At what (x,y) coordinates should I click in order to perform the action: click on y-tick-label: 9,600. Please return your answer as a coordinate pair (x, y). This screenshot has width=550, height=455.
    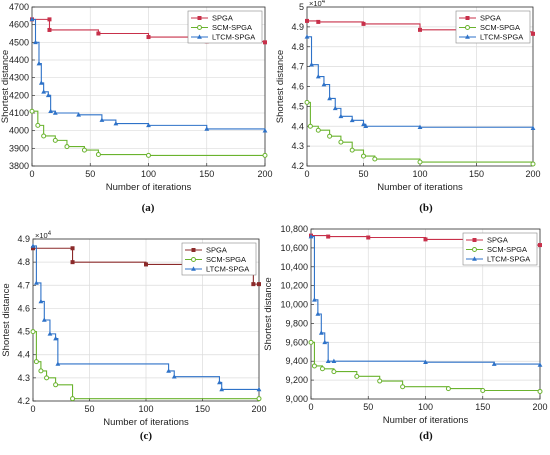
    Looking at the image, I should click on (296, 342).